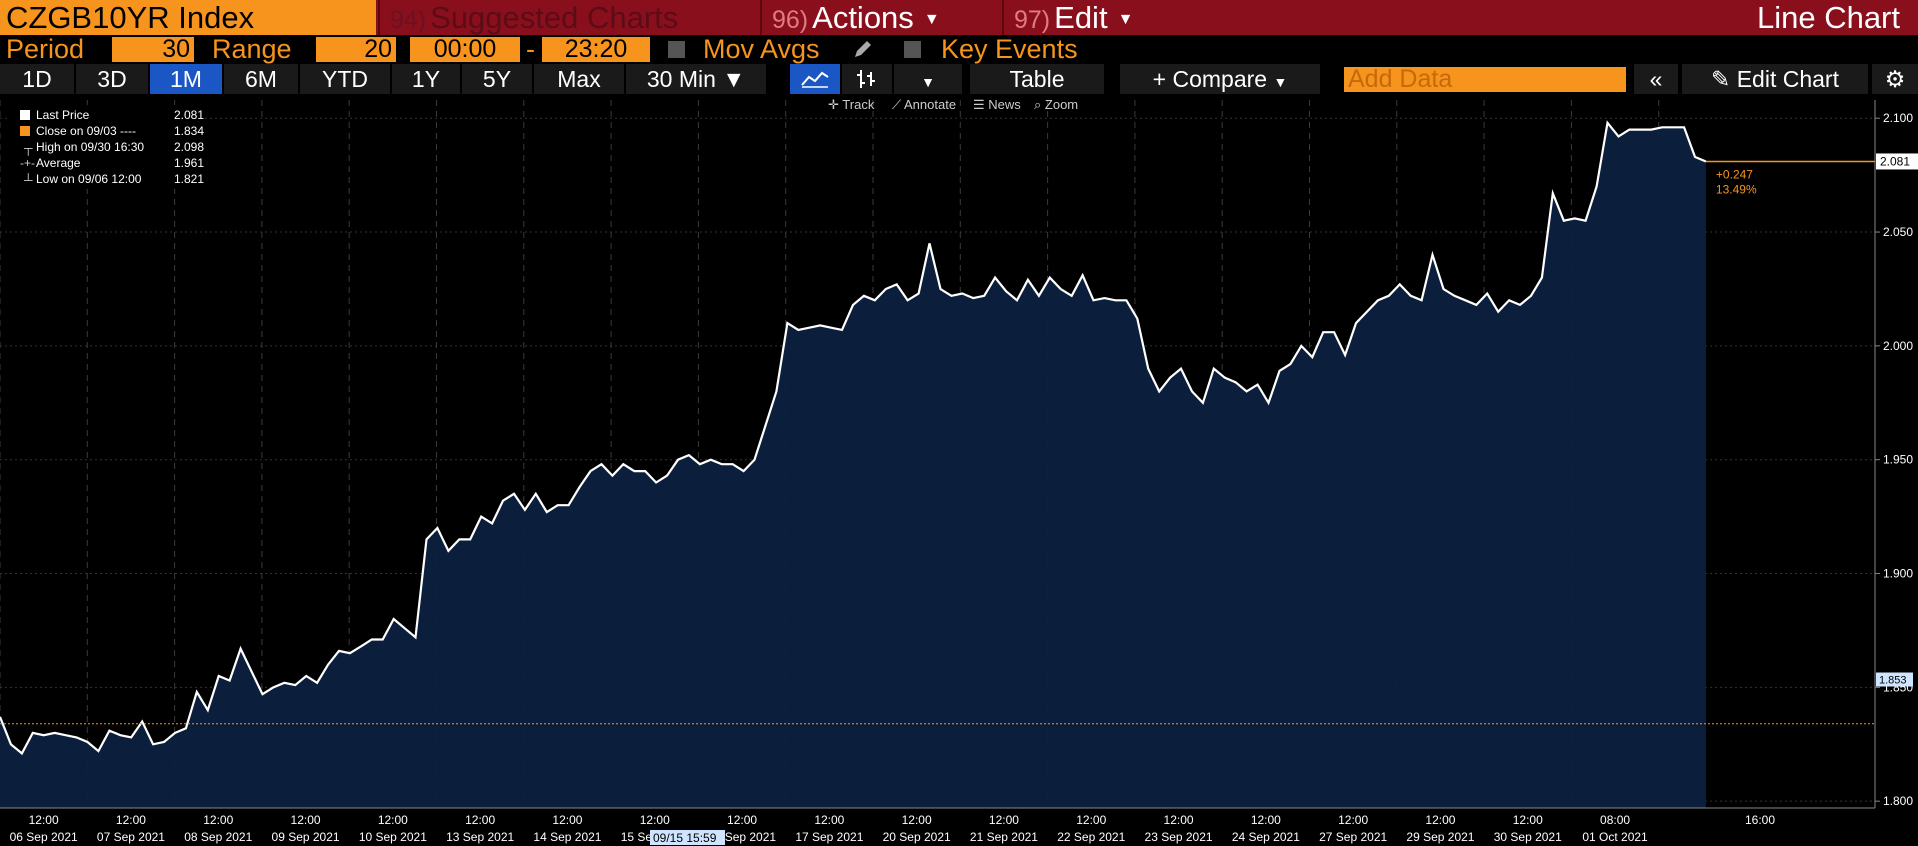 The image size is (1918, 846). I want to click on y-tick-label: 1.800, so click(1898, 801).